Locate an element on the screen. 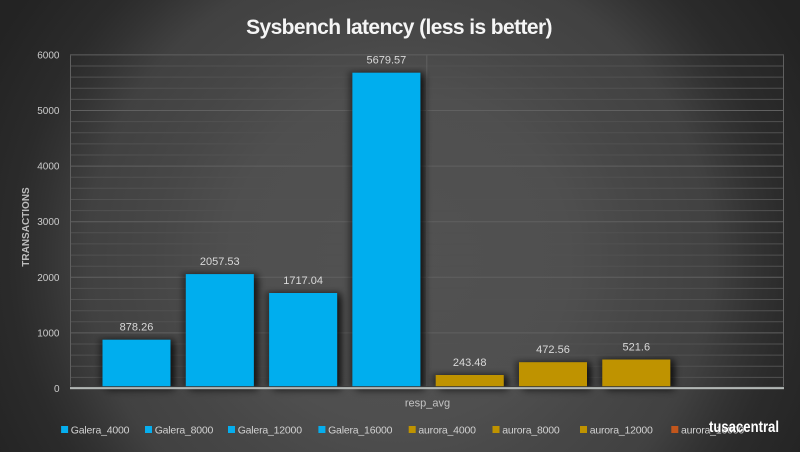  svg-text: aurora_4000 is located at coordinates (447, 430).